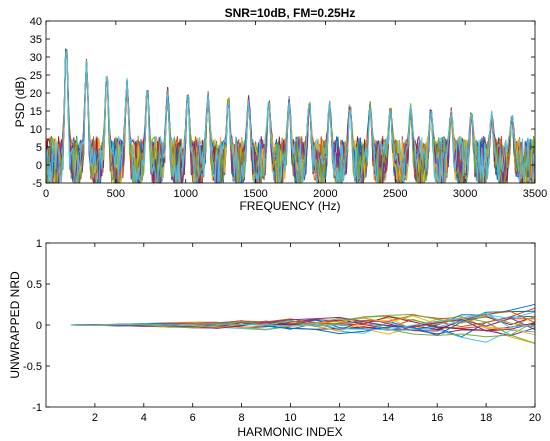 The height and width of the screenshot is (441, 550). What do you see at coordinates (116, 194) in the screenshot?
I see `top-chart-xtick-label: 500` at bounding box center [116, 194].